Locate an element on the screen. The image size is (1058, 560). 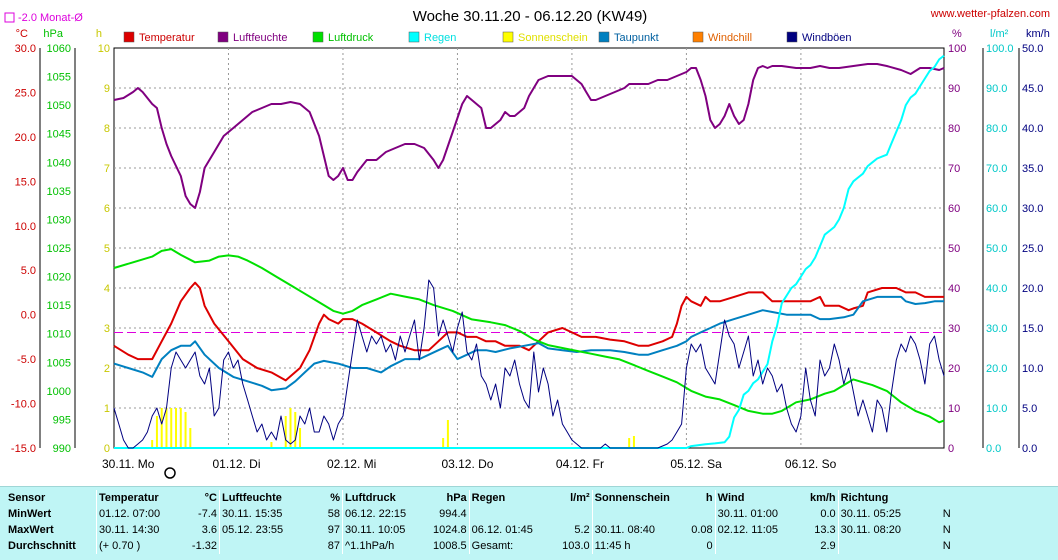
wind-tick-label: 20.0 is located at coordinates (1032, 289).